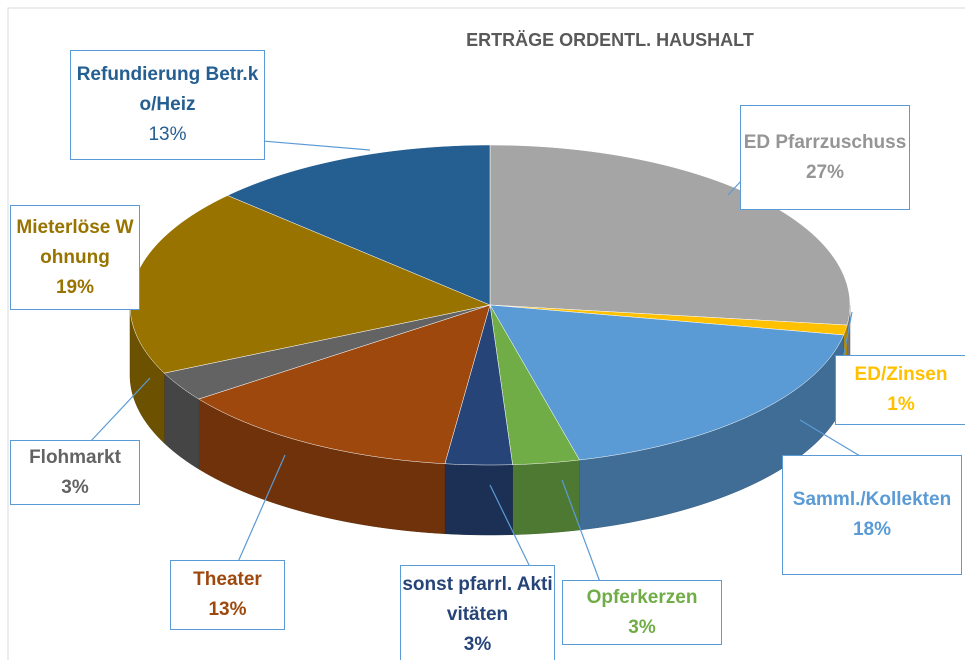 The height and width of the screenshot is (660, 965). I want to click on data-label: Refundierung Betr.ko/Heiz 13%, so click(167, 105).